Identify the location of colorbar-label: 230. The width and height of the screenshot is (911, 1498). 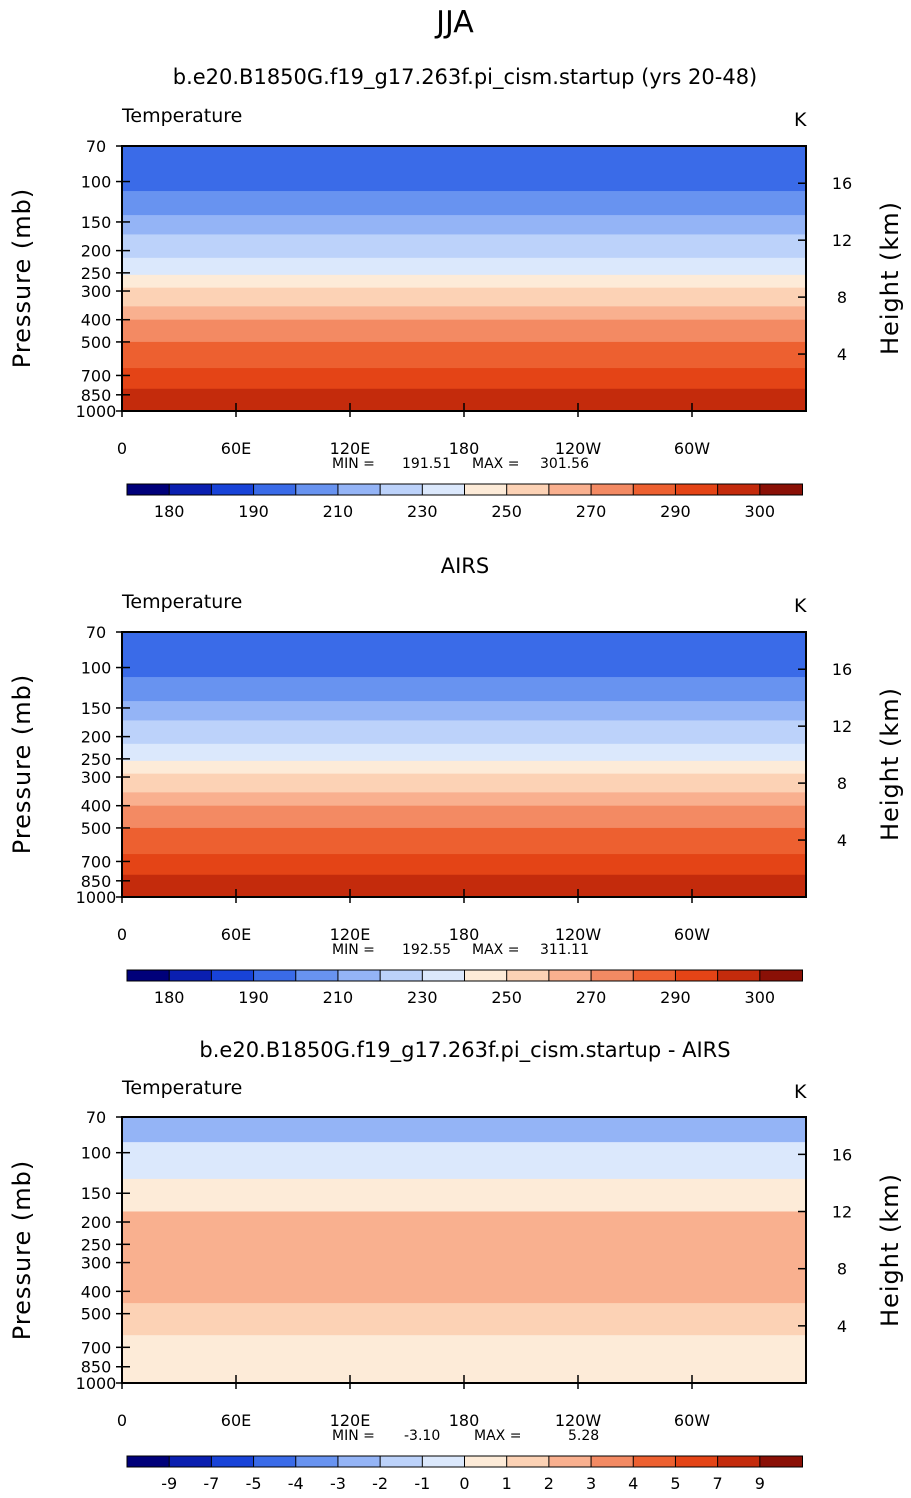
(422, 511).